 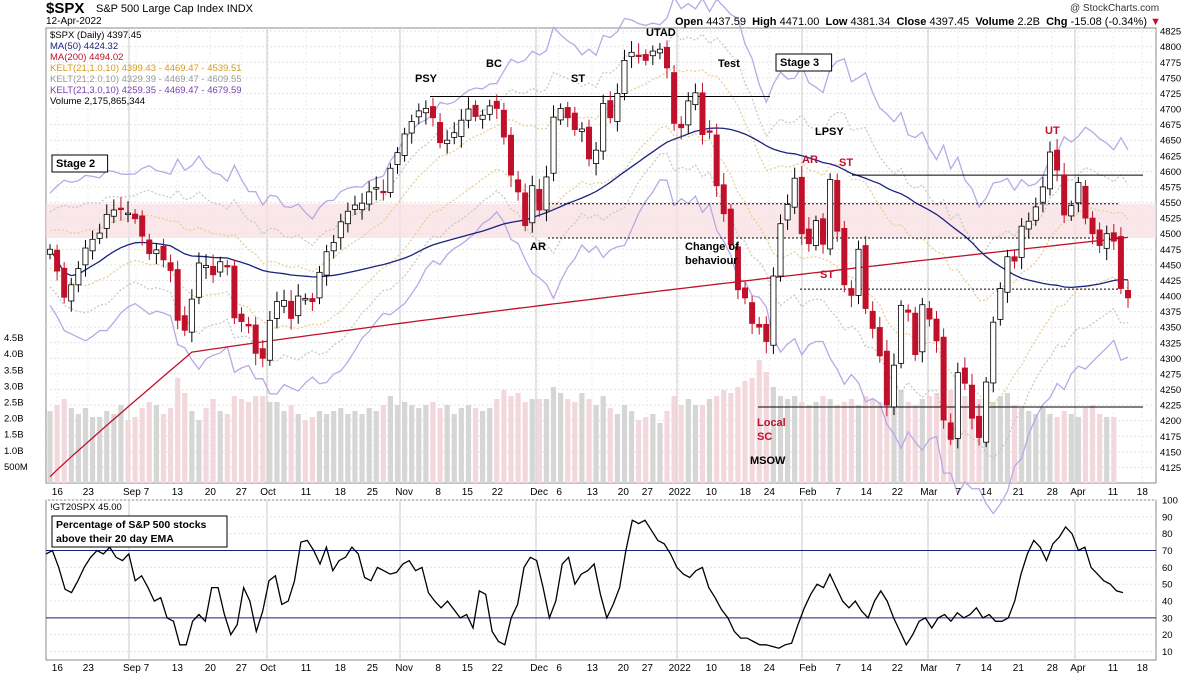 What do you see at coordinates (160, 9) in the screenshot?
I see `description-text: S&P 500 Large Cap Index` at bounding box center [160, 9].